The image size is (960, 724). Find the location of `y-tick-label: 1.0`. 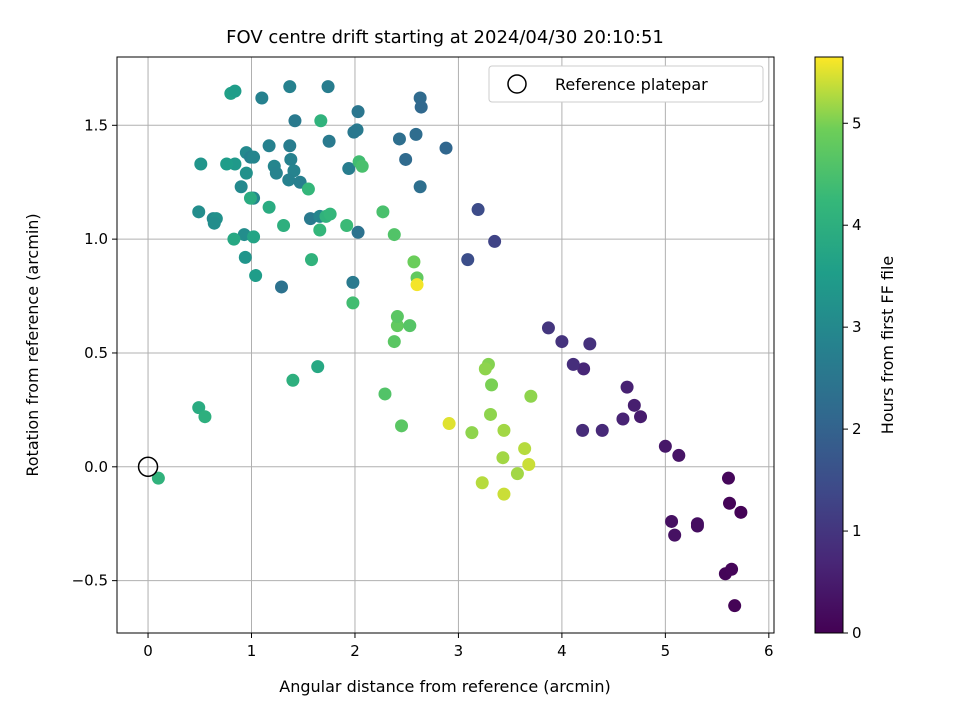

y-tick-label: 1.0 is located at coordinates (96, 239).